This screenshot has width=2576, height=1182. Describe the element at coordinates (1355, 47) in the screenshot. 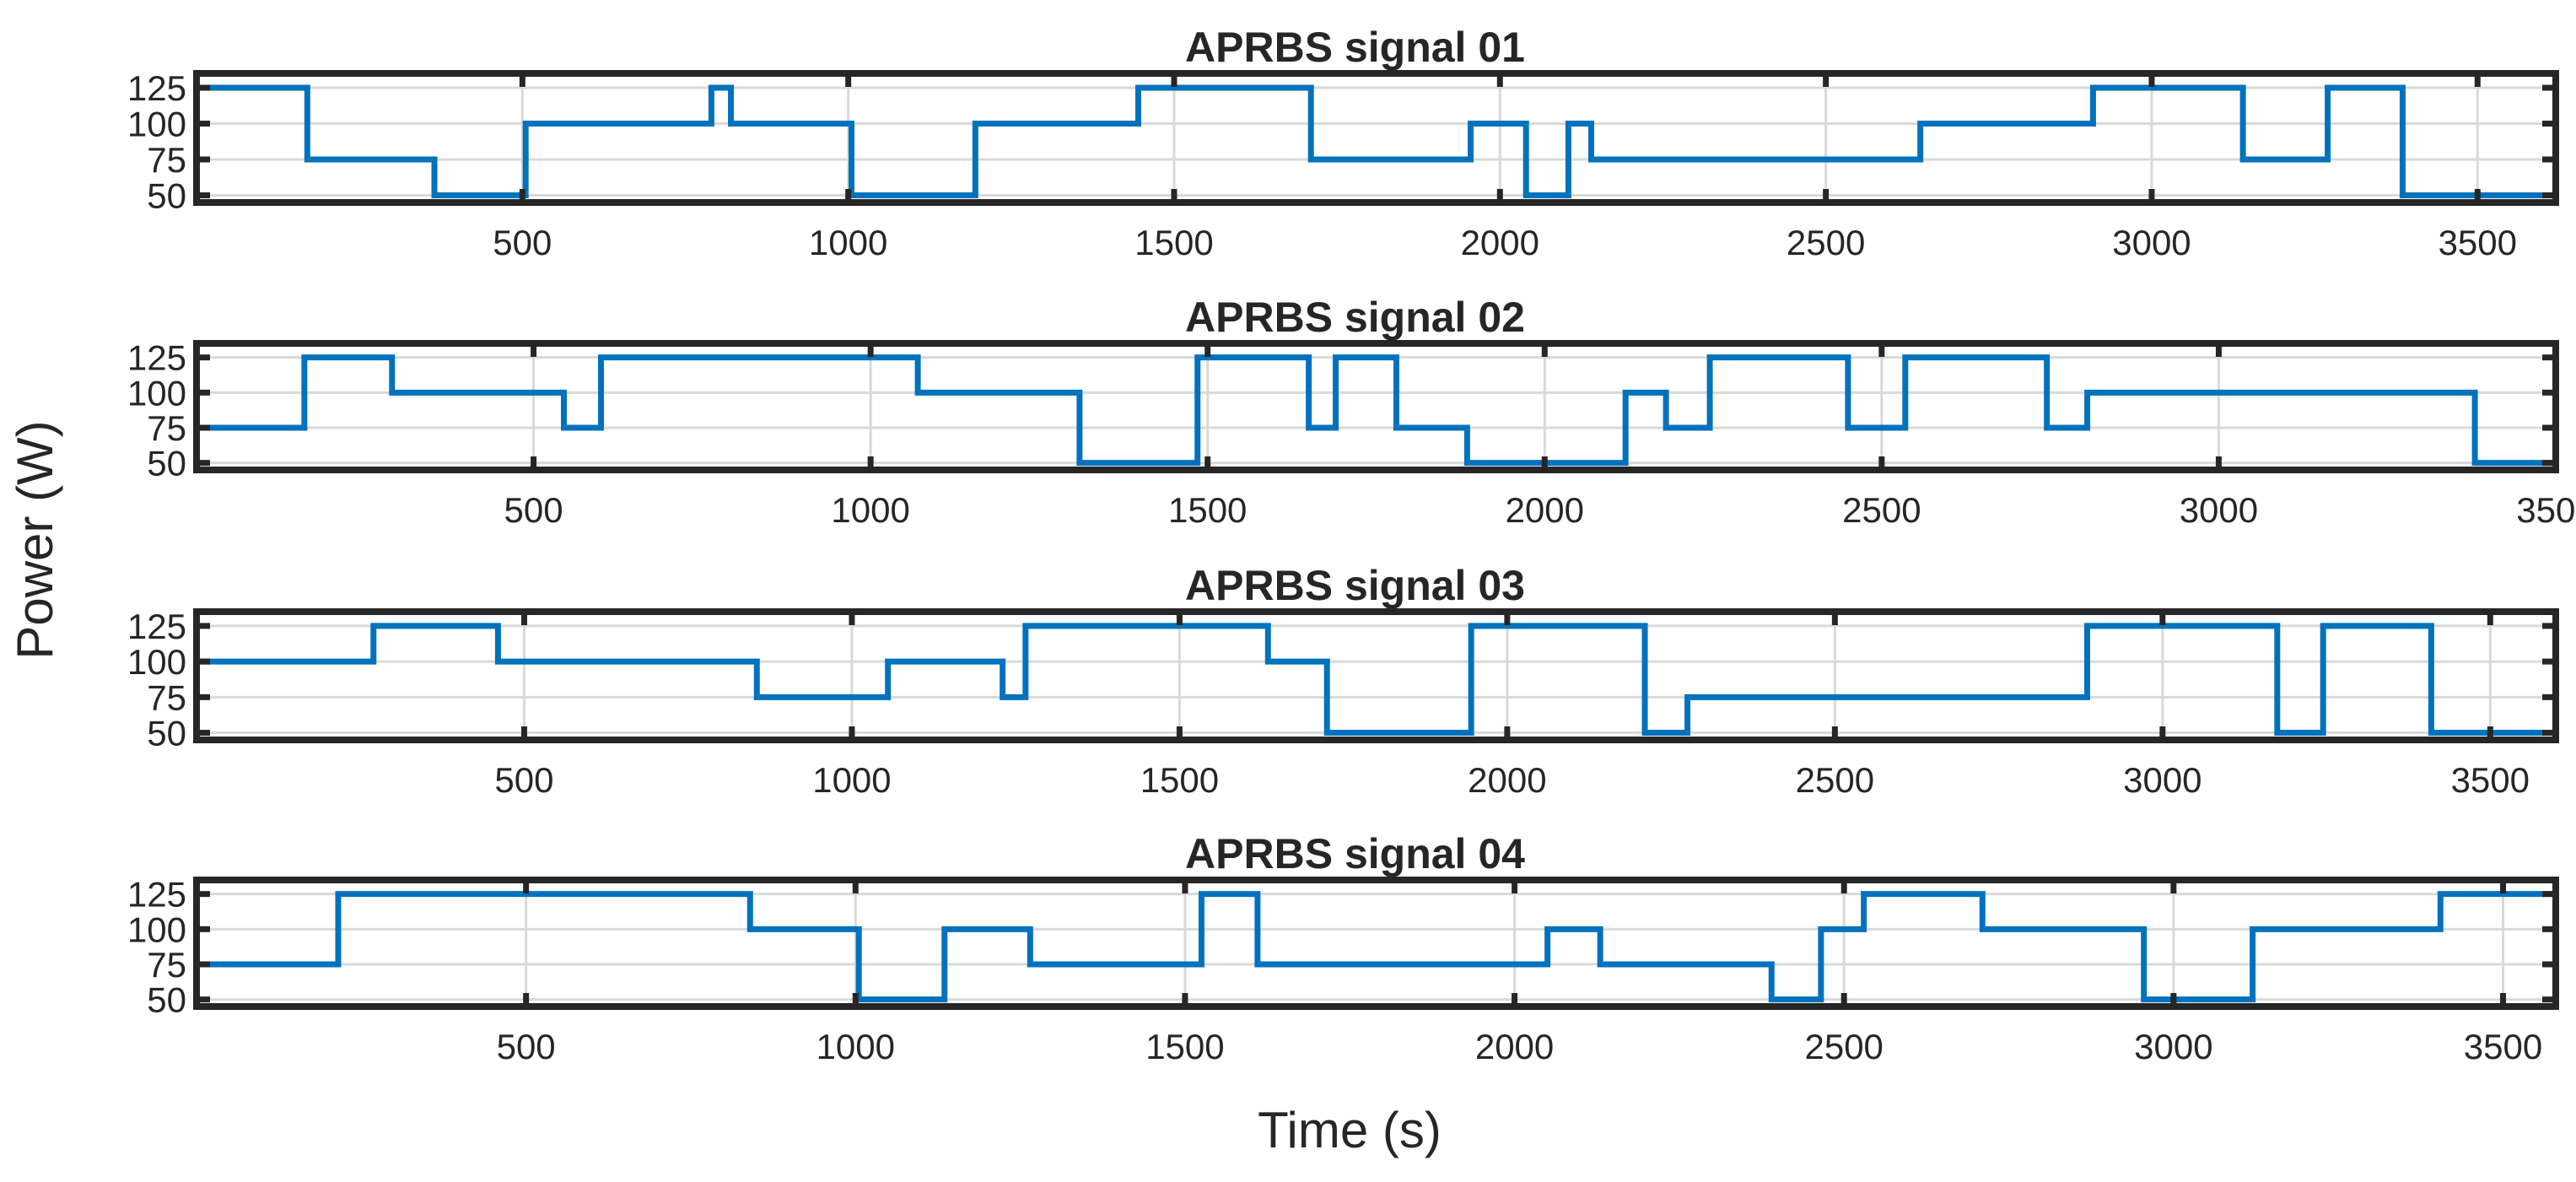

I see `subplot-title: APRBS signal 01` at that location.